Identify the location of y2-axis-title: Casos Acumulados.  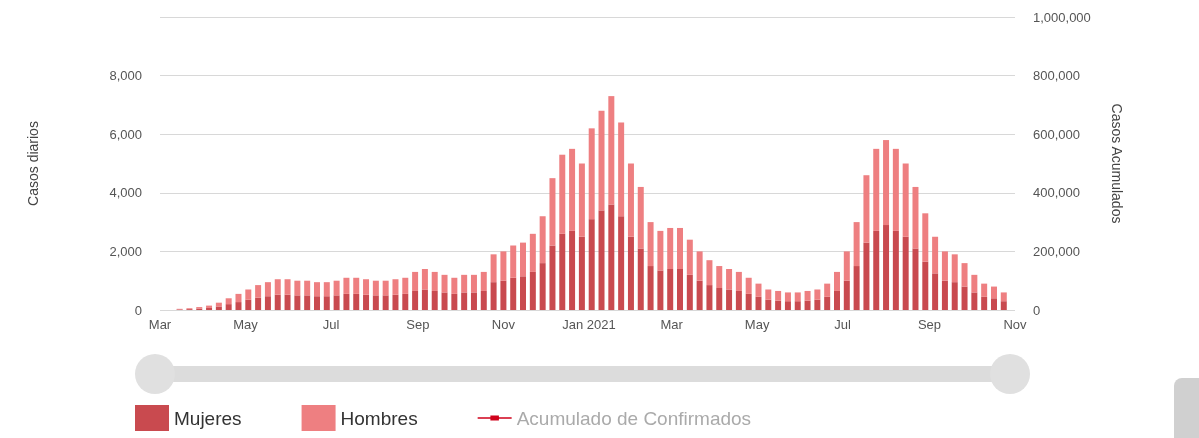
(1117, 163).